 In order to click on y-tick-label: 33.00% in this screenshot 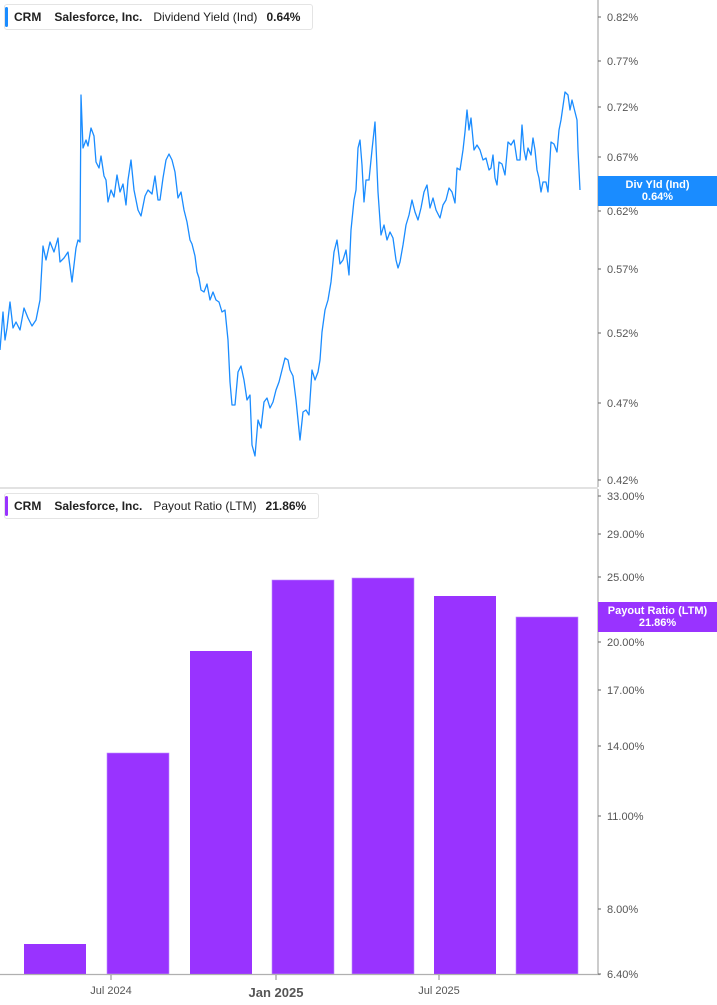, I will do `click(626, 497)`.